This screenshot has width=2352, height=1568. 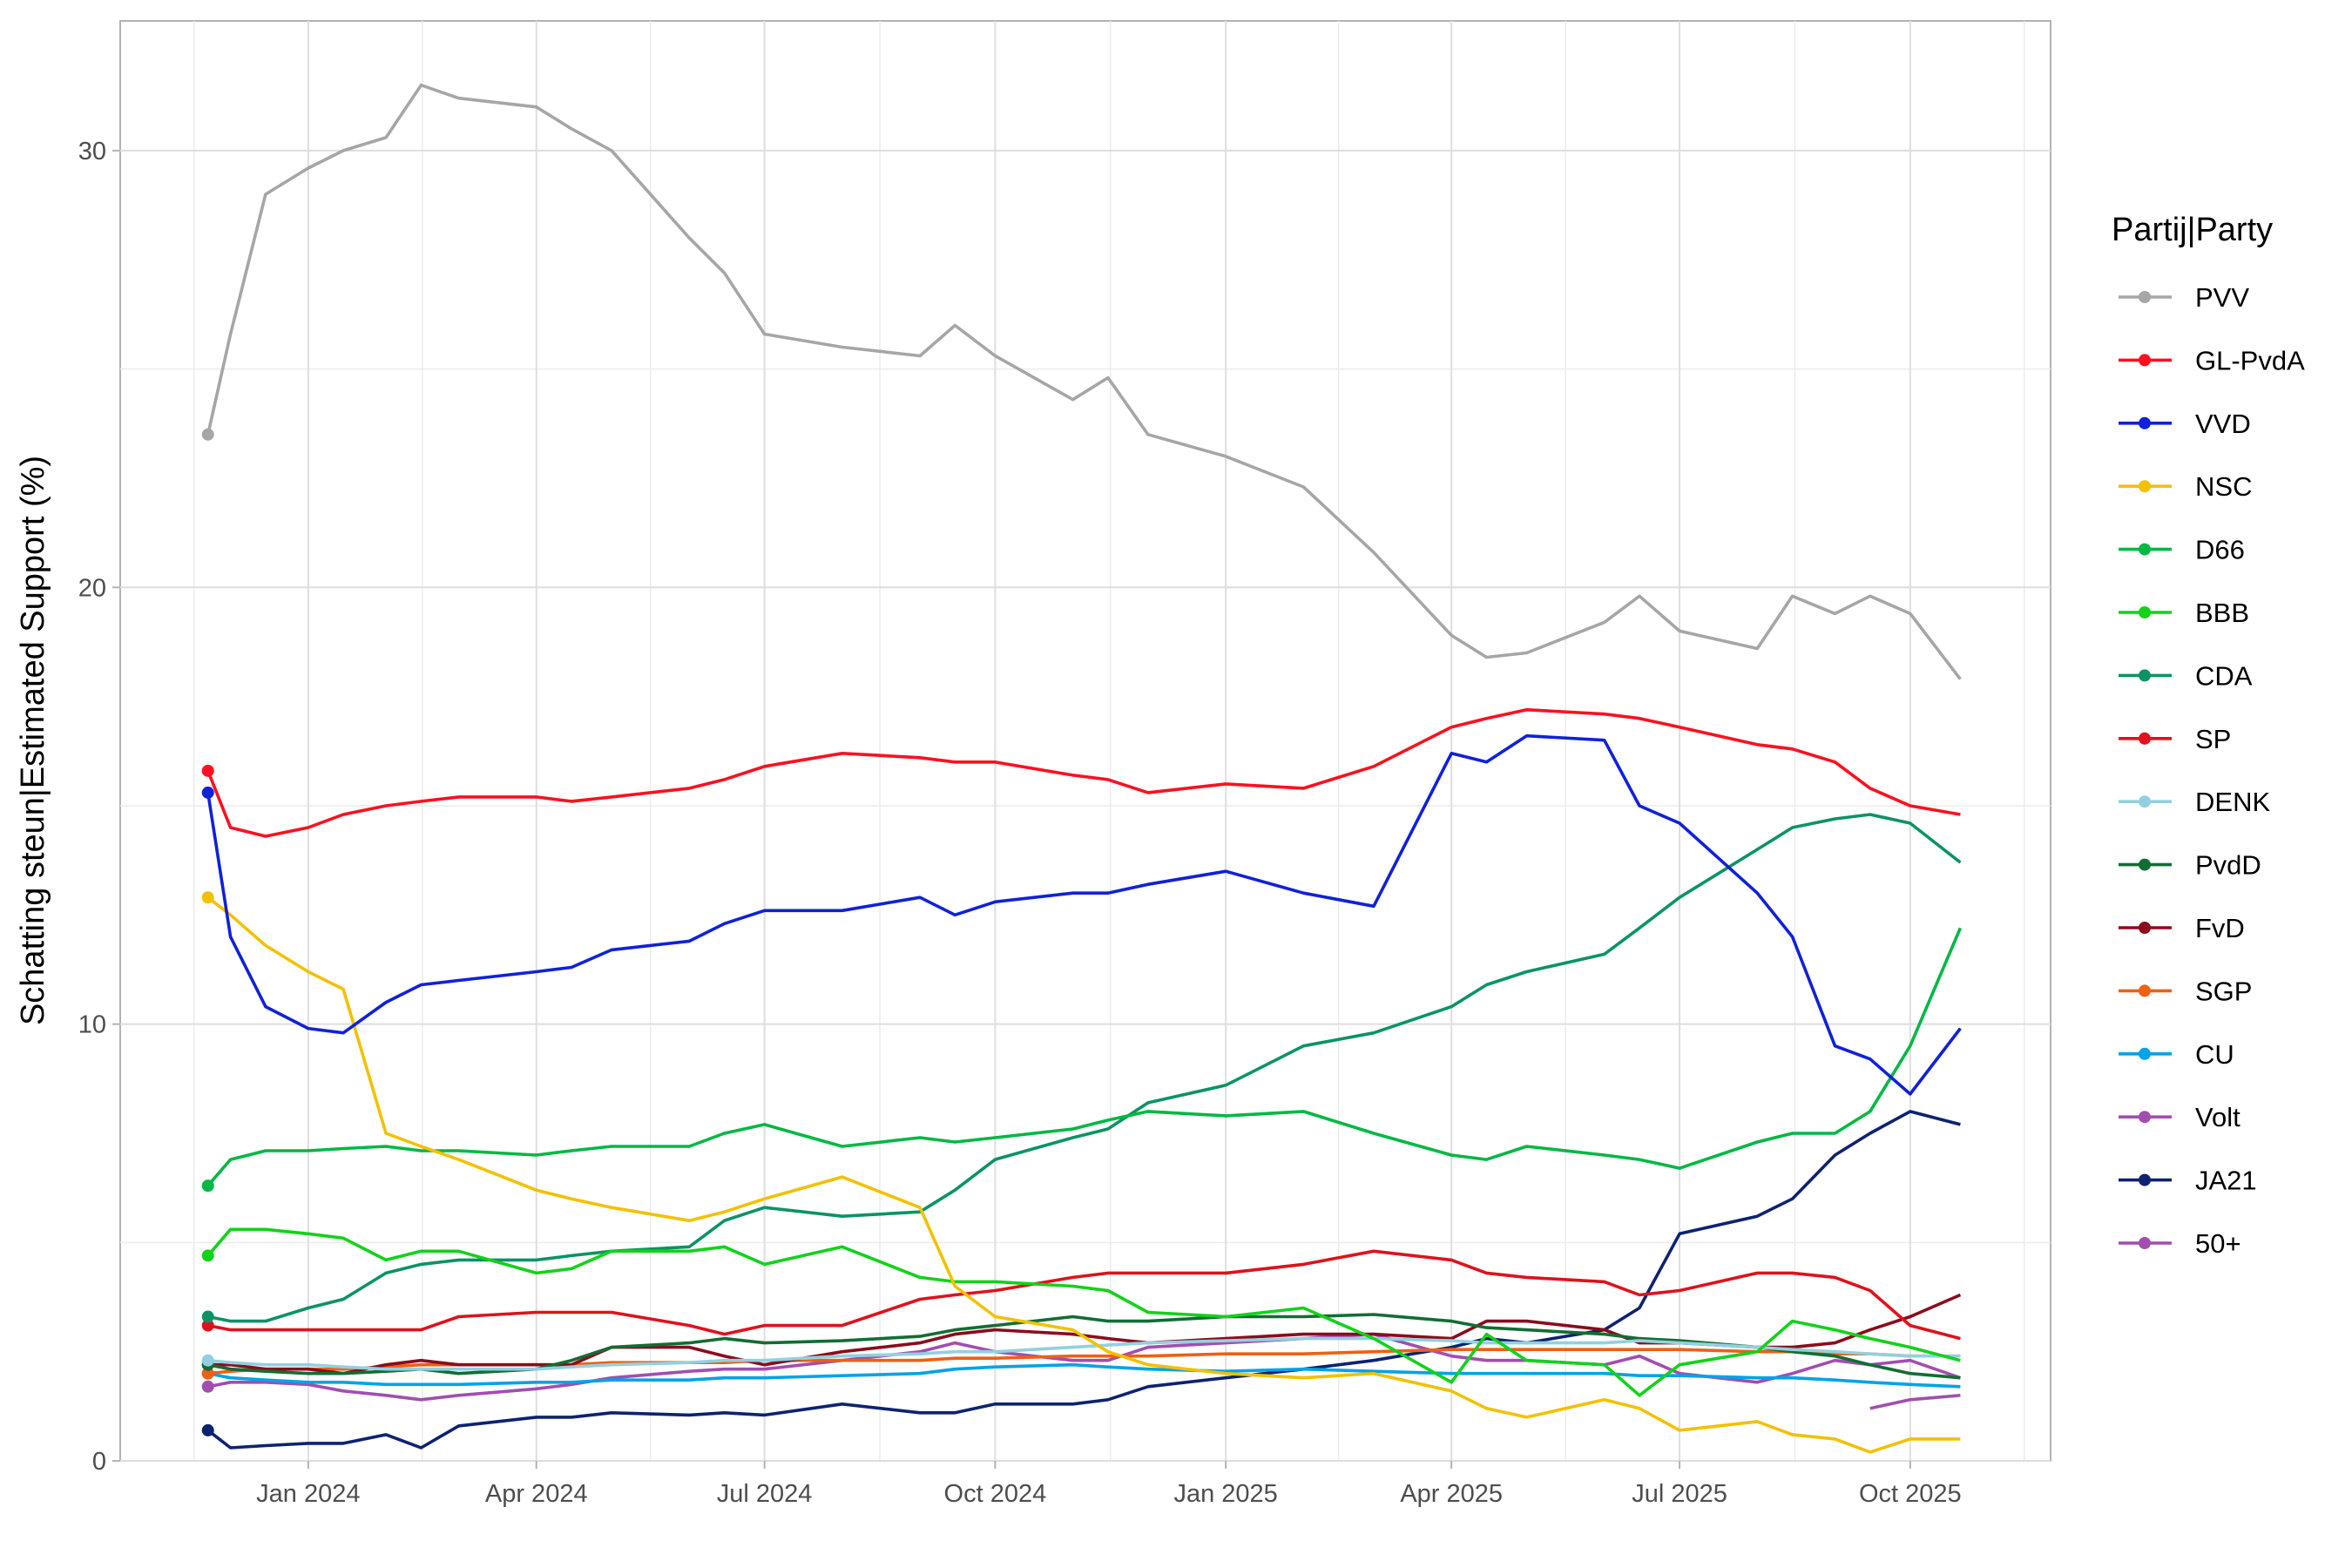 I want to click on legend-label: VVD, so click(x=2223, y=424).